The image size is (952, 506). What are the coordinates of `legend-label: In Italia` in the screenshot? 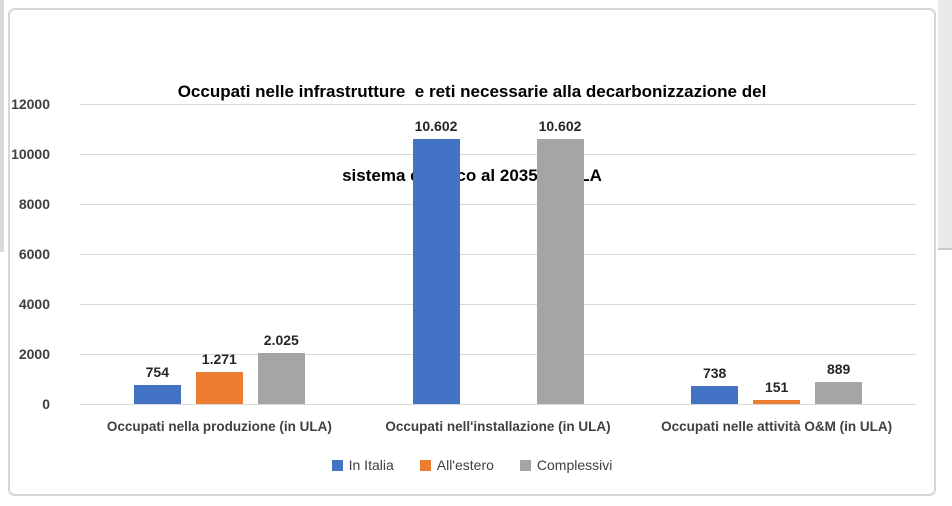 It's located at (371, 465).